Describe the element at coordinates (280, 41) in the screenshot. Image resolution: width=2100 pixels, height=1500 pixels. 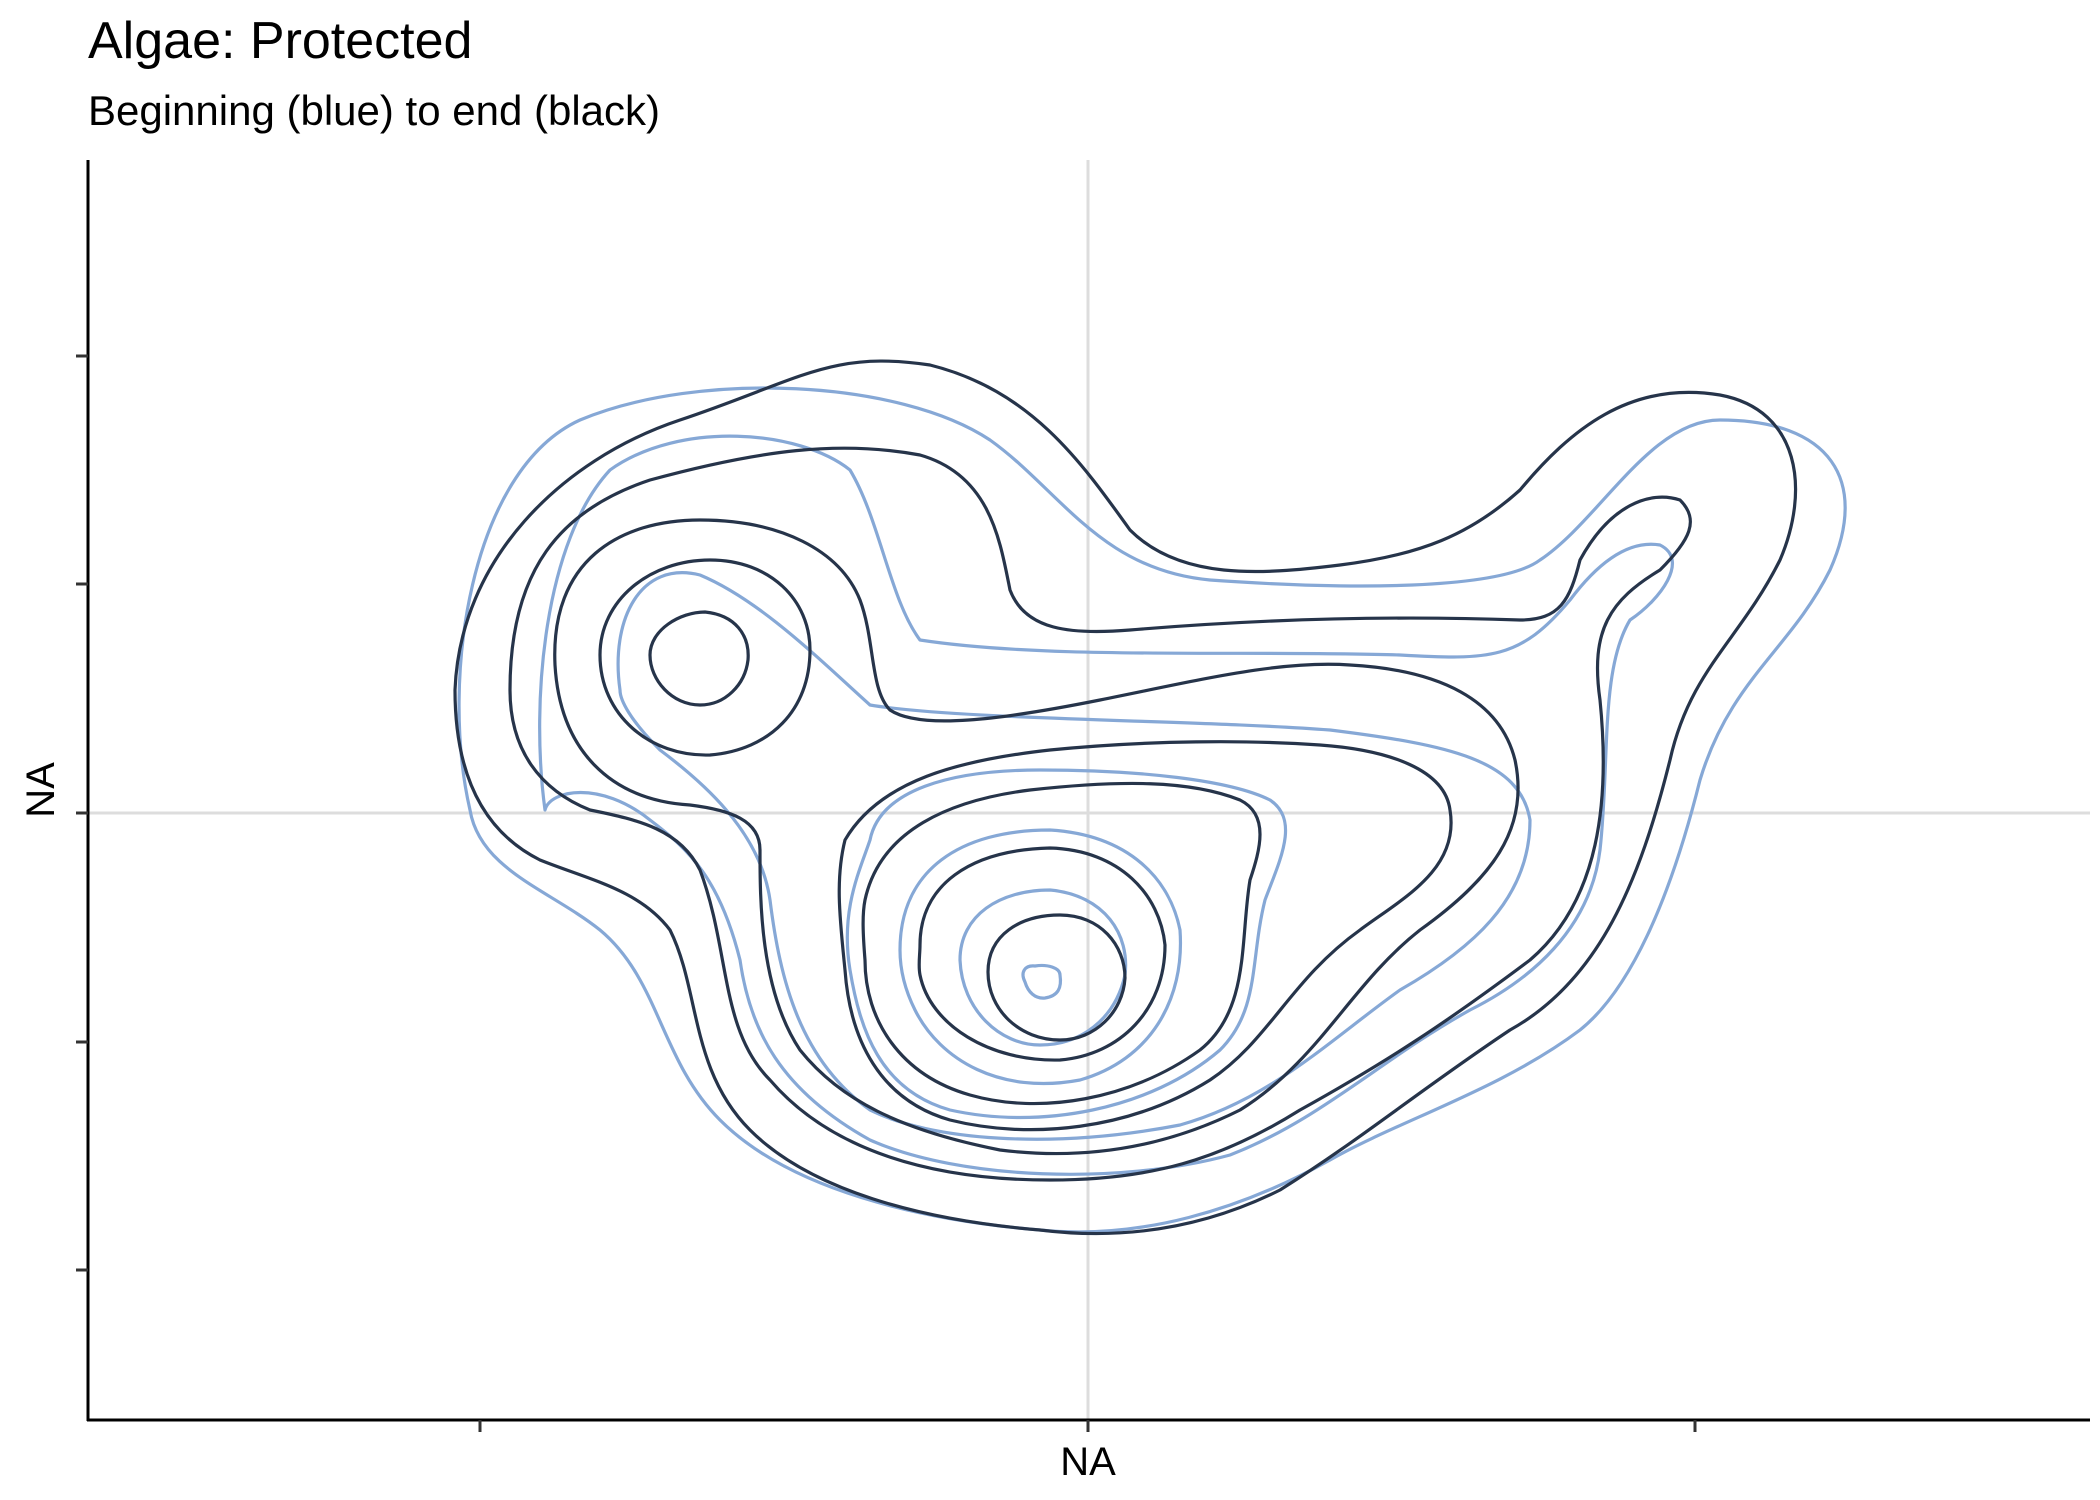
I see `chart-title: Algae: Protected` at that location.